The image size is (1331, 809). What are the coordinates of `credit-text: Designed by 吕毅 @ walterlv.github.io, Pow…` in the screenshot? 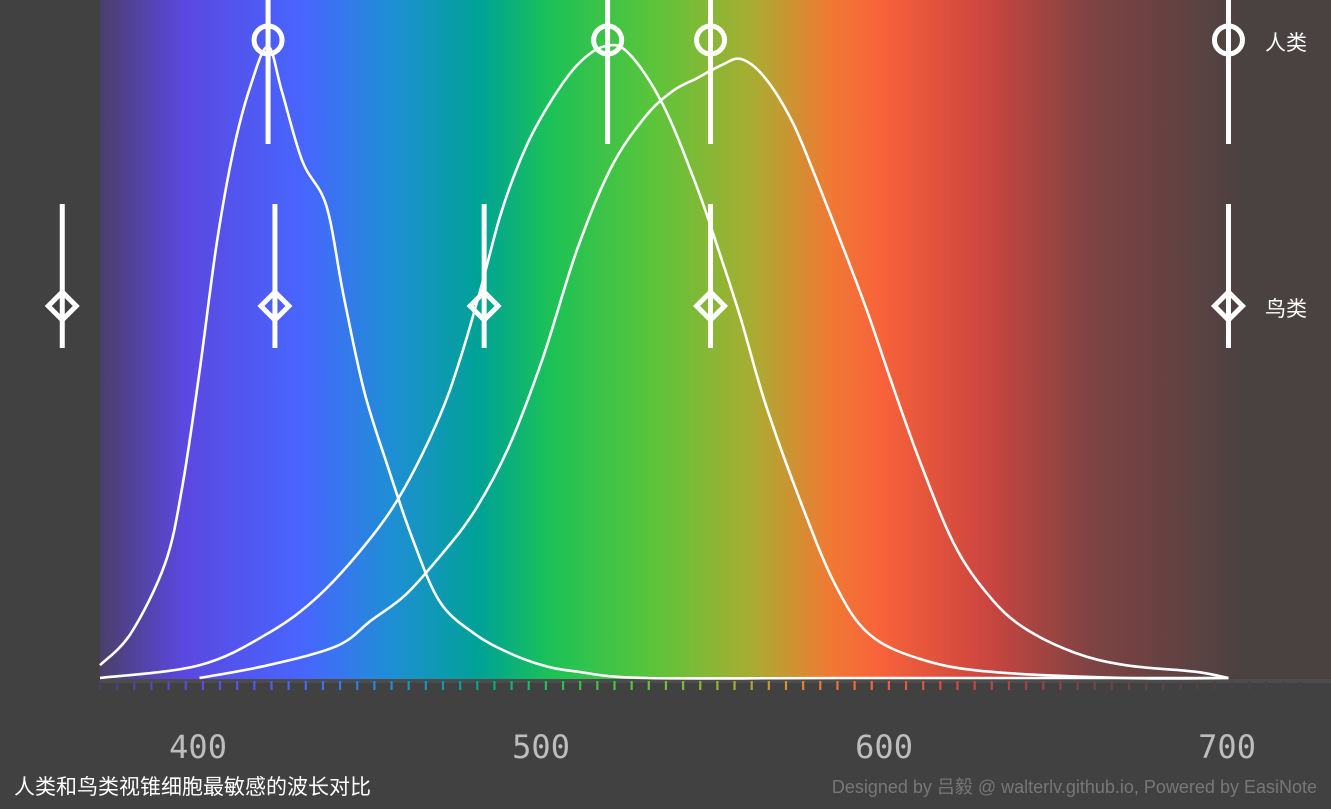 It's located at (1074, 787).